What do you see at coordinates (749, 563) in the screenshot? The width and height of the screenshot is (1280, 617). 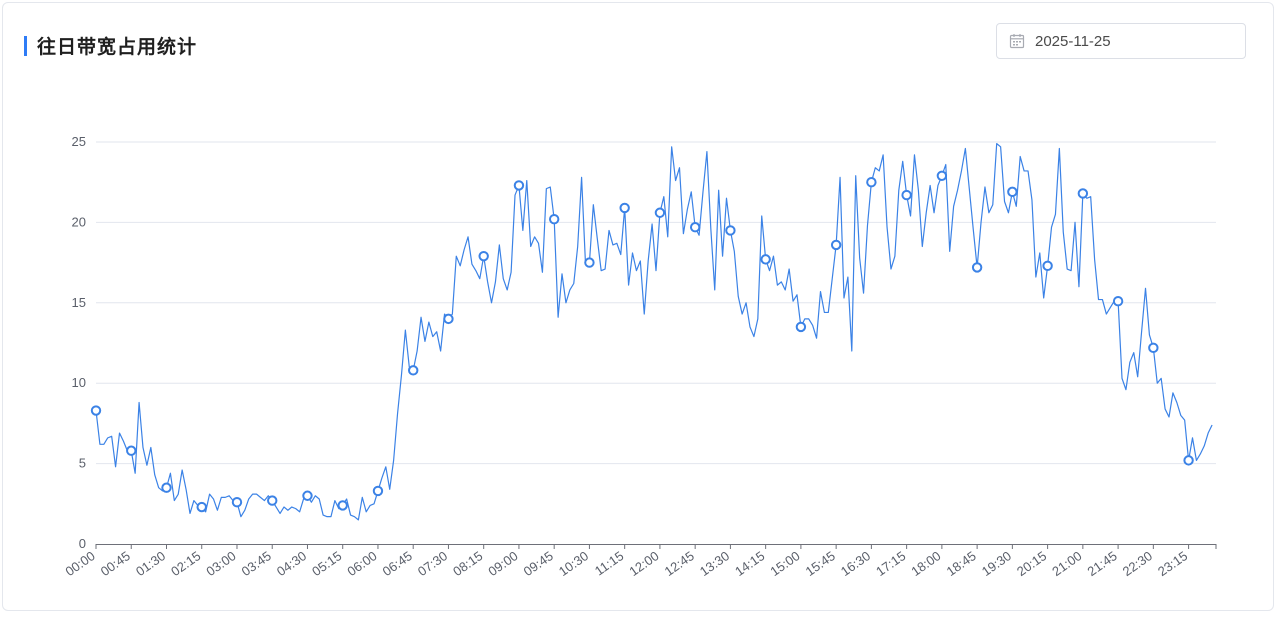 I see `x-tick-label: 14:15` at bounding box center [749, 563].